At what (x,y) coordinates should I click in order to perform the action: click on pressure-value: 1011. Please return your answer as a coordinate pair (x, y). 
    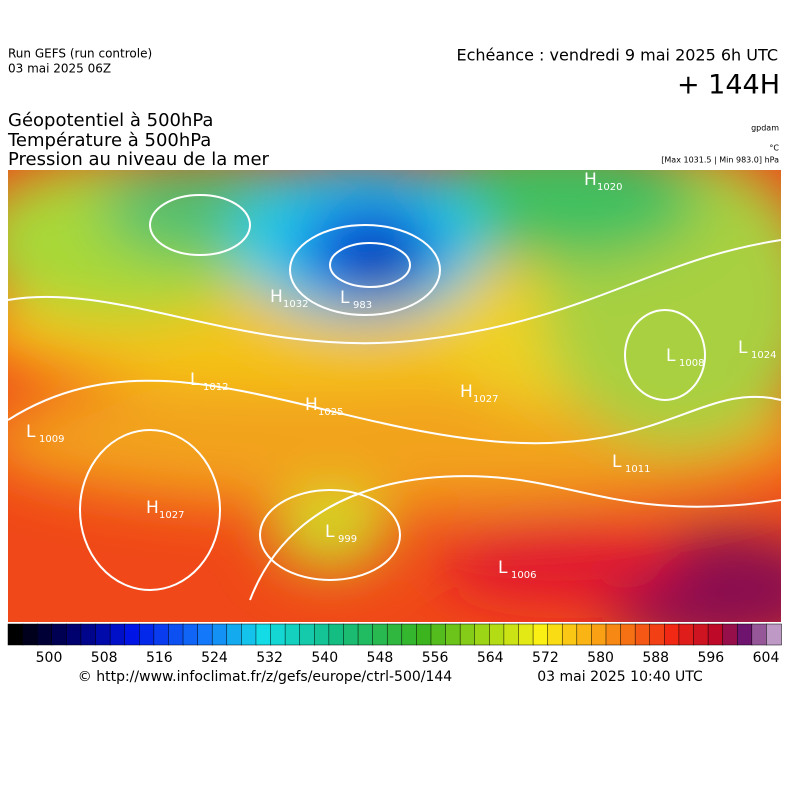
    Looking at the image, I should click on (637, 469).